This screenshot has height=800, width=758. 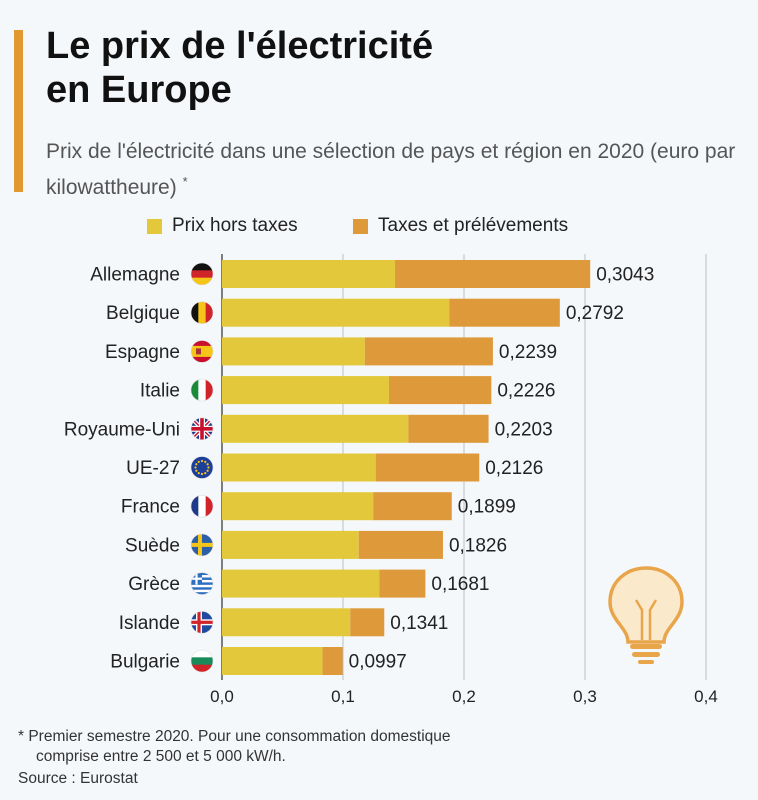 What do you see at coordinates (149, 623) in the screenshot?
I see `category-label: Islande` at bounding box center [149, 623].